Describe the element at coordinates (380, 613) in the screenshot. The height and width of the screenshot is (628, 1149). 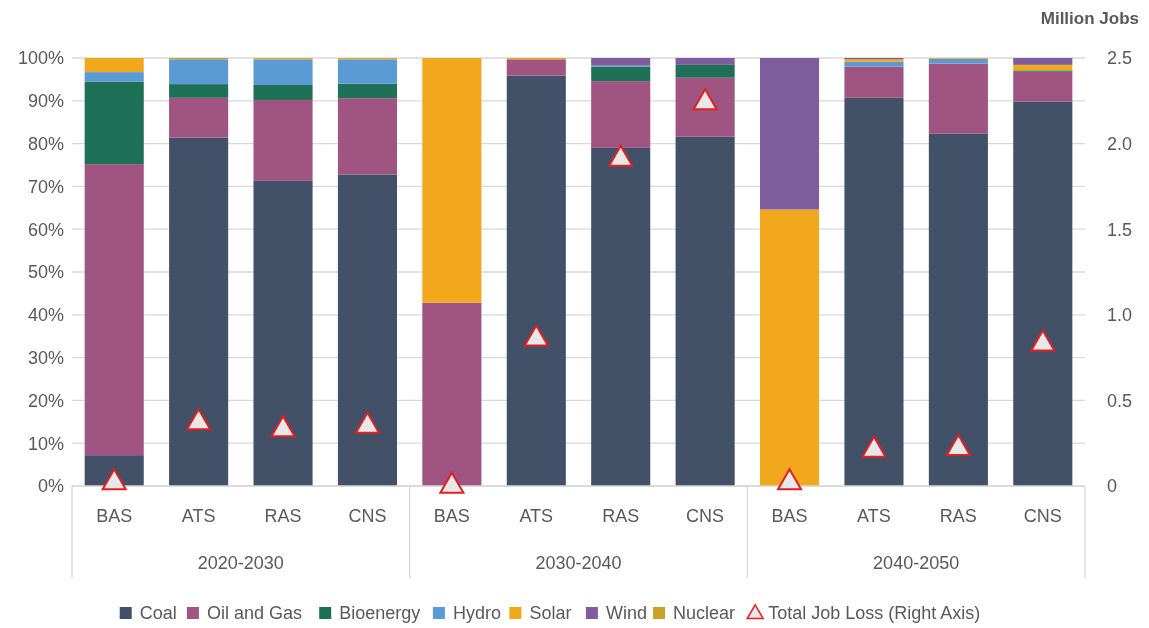
I see `legend-label: Bioenergy` at that location.